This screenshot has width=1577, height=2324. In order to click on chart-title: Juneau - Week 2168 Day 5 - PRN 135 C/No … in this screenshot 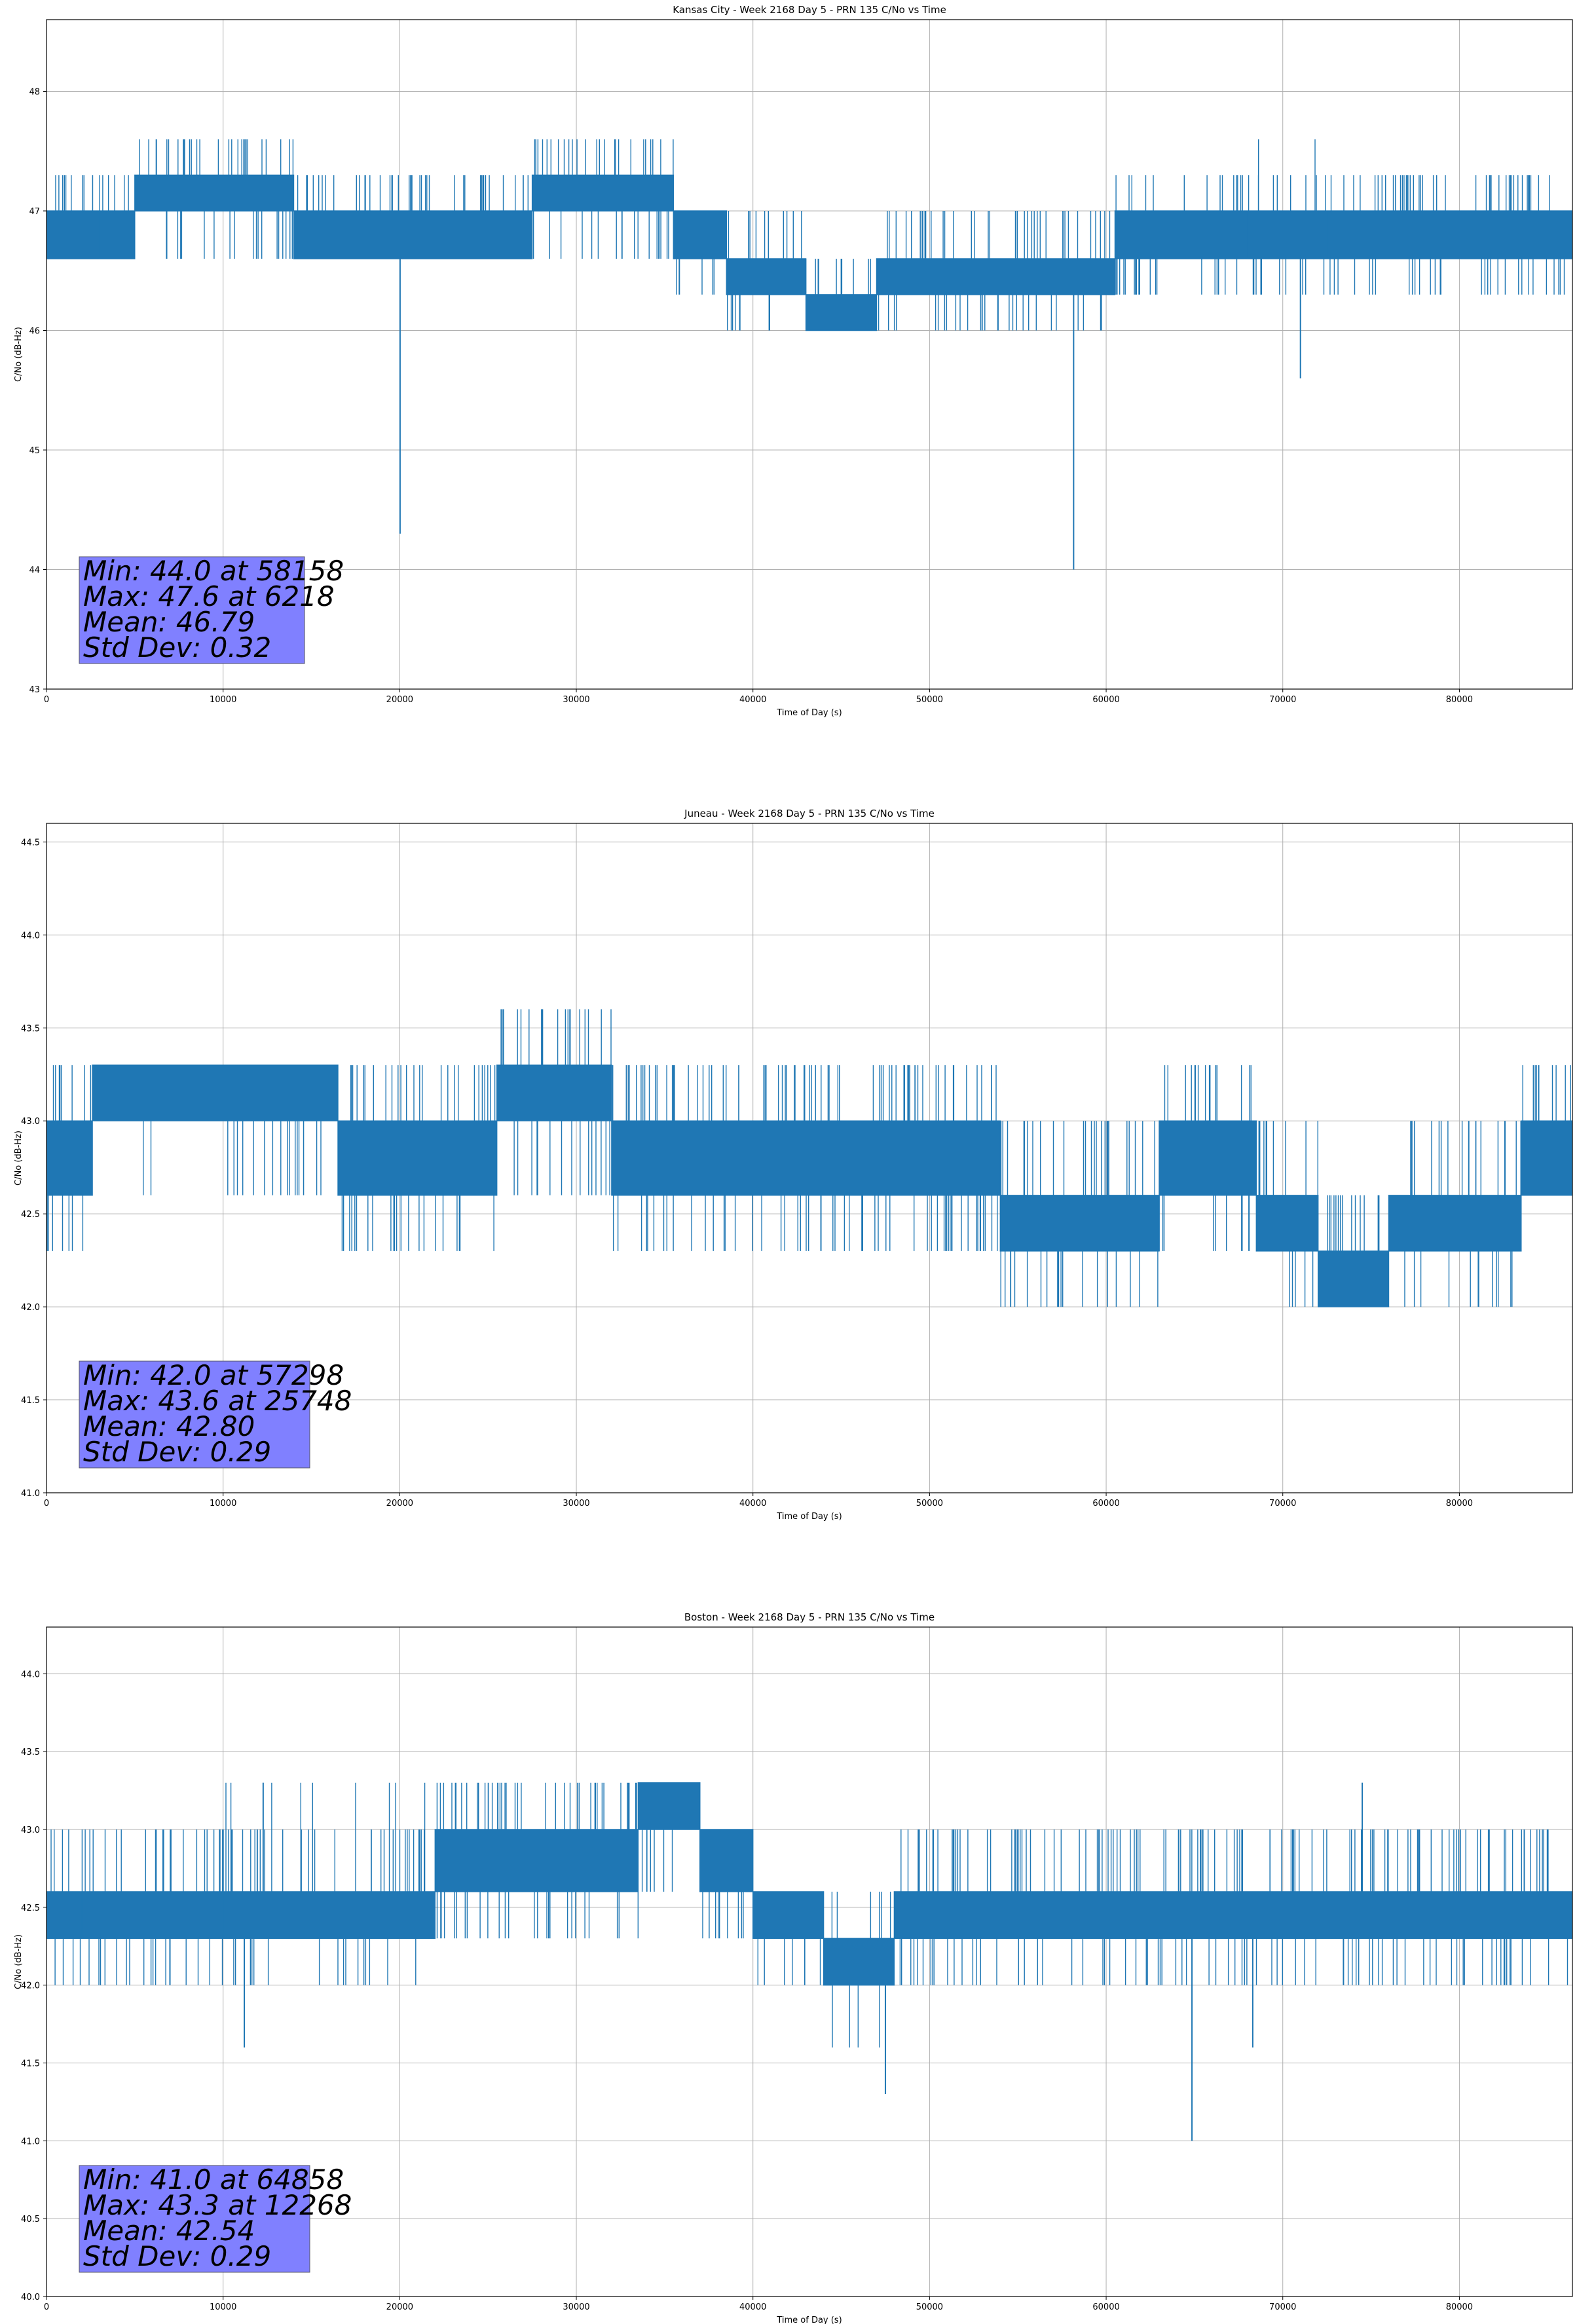, I will do `click(809, 813)`.